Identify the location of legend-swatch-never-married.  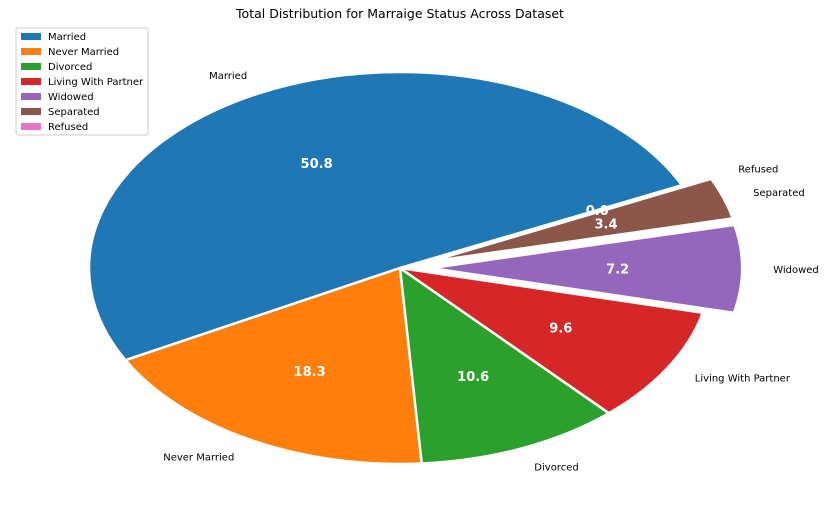
(31, 51).